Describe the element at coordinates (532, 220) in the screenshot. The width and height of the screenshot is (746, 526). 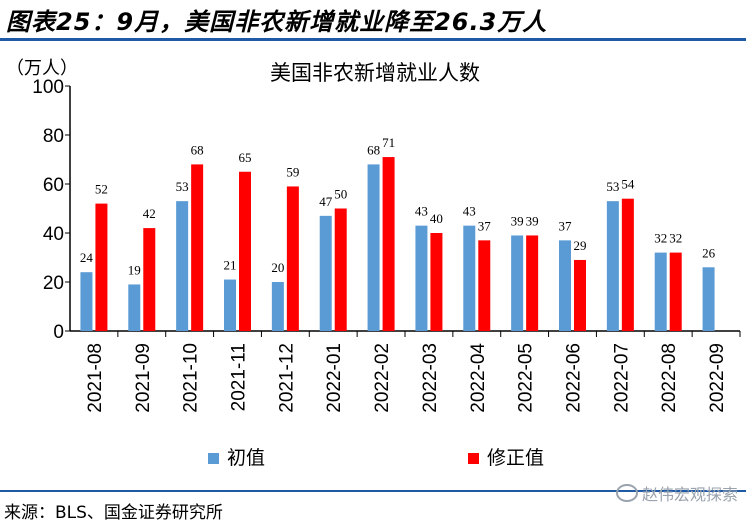
I see `data-label-revised: 39` at that location.